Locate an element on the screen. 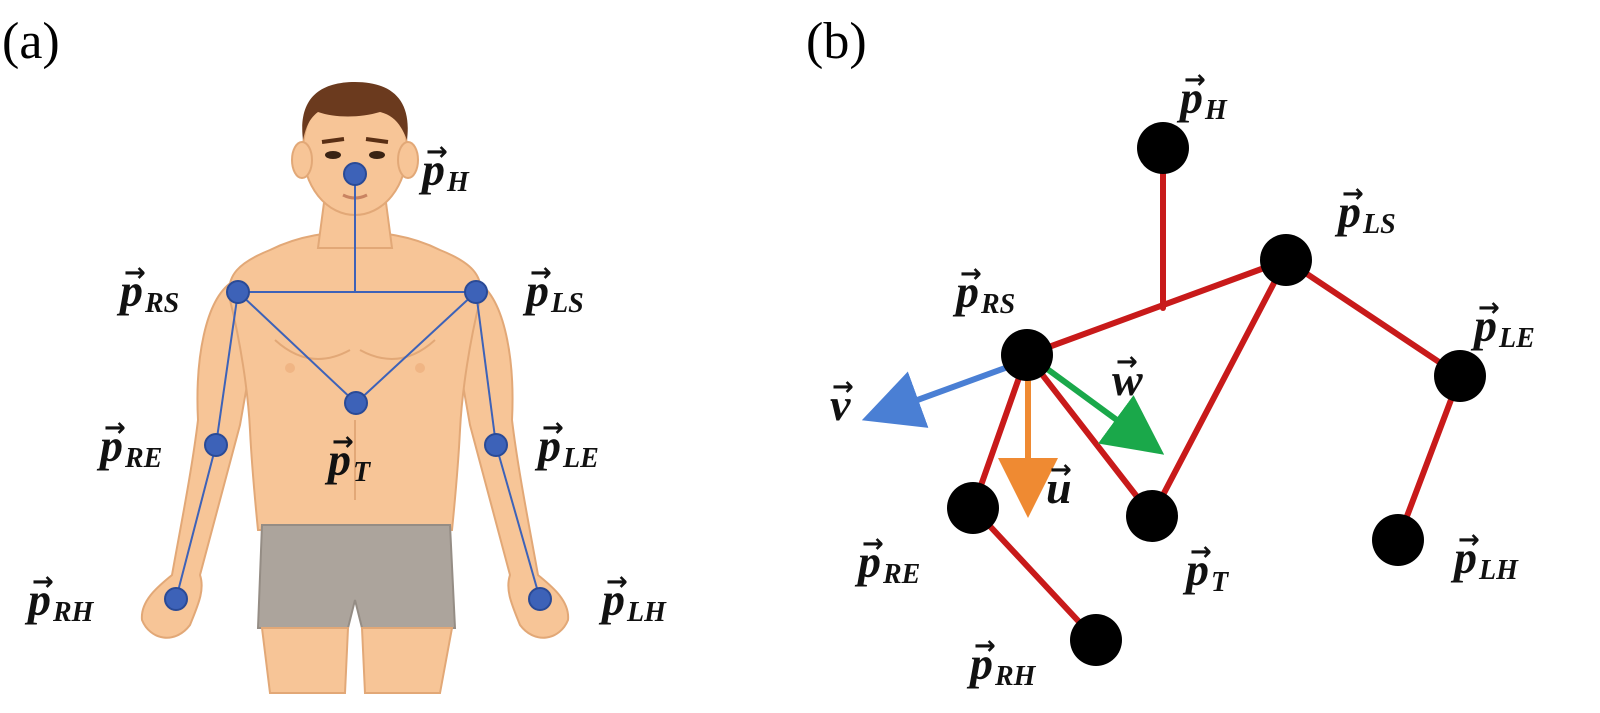  direction-vectors-b is located at coordinates (1013, 437).